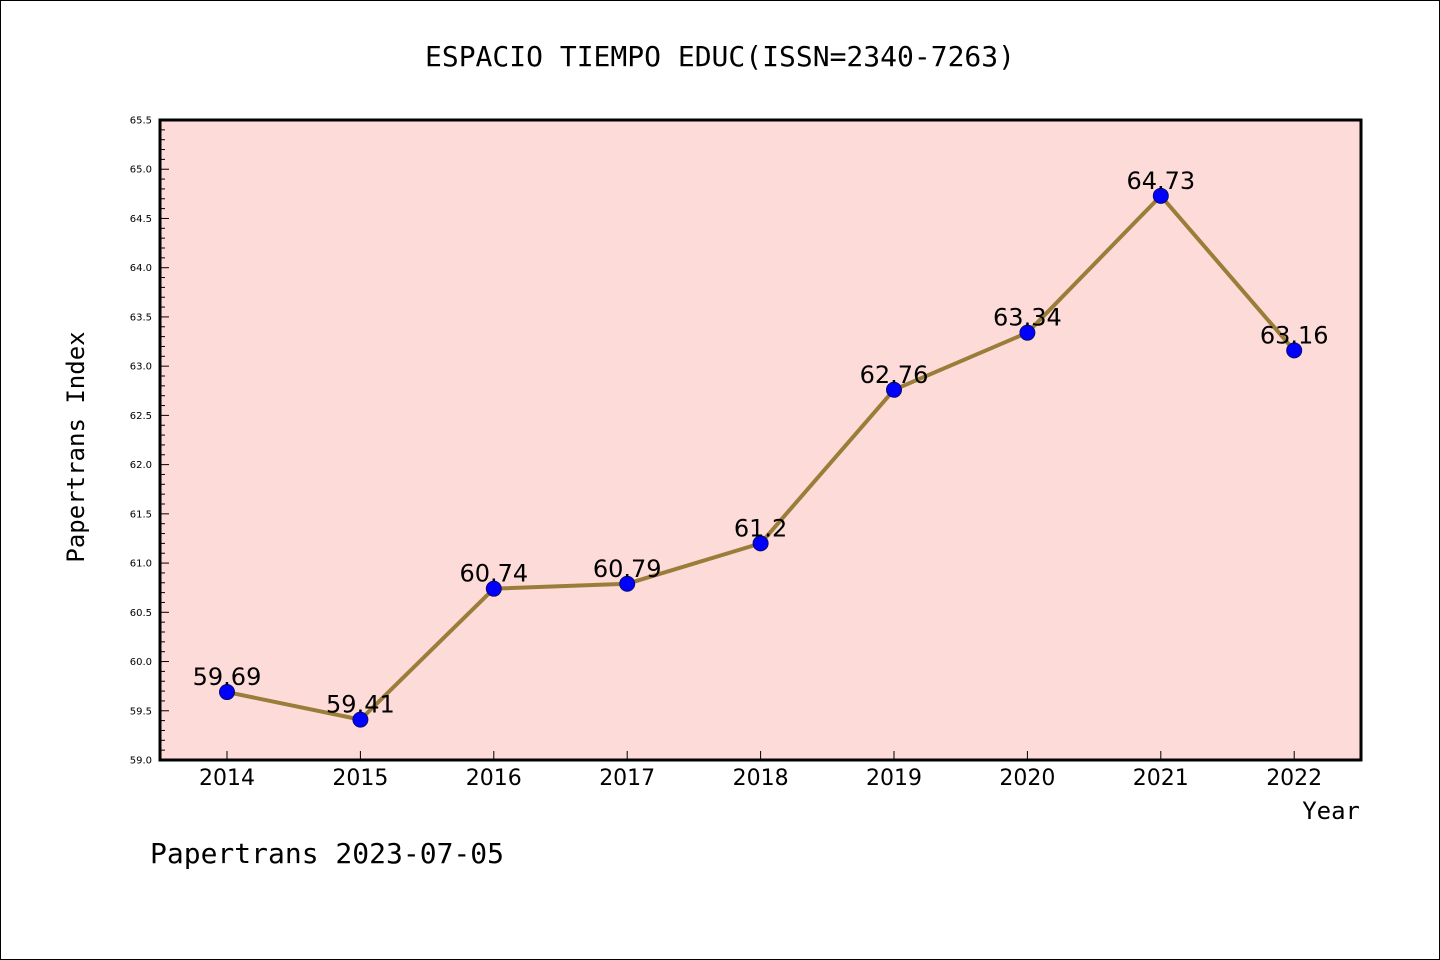  I want to click on y-tick-label: 65.0, so click(141, 170).